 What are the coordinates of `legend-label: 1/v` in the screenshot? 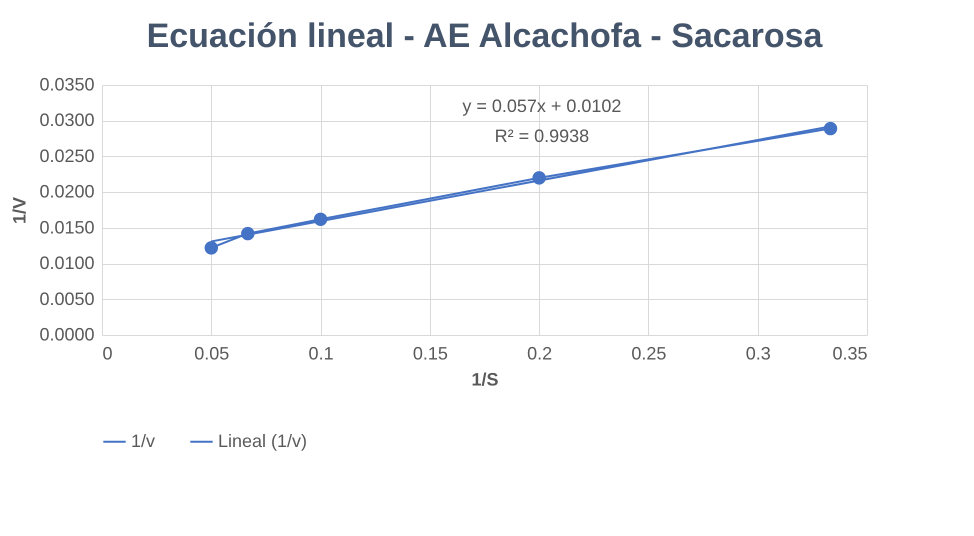 It's located at (143, 440).